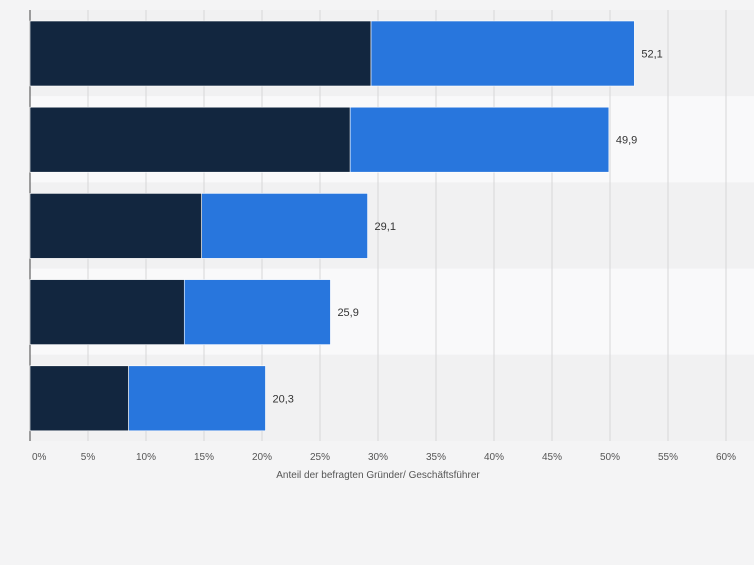  I want to click on x-tick-label: 55%, so click(668, 457).